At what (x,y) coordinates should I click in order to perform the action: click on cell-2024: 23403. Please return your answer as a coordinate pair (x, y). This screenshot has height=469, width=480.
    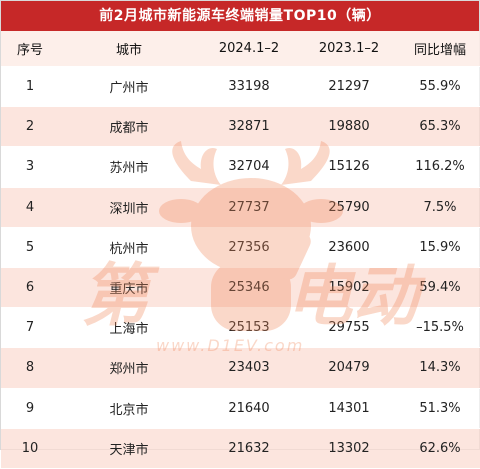
    Looking at the image, I should click on (249, 368).